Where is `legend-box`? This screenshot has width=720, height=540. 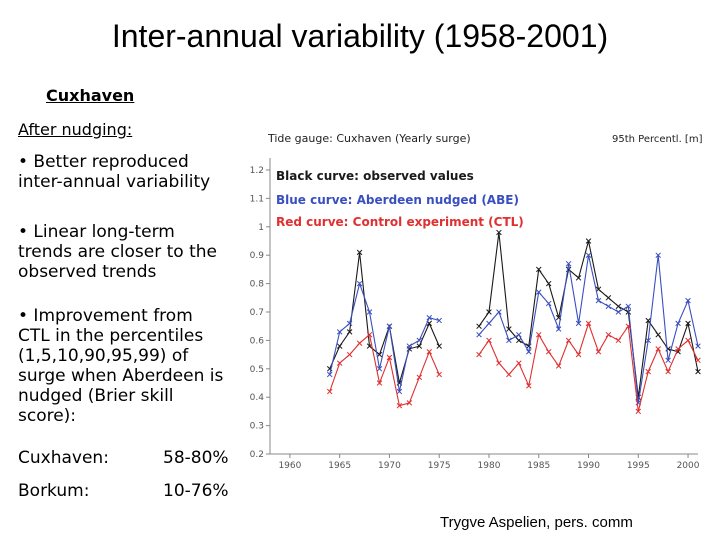
legend-box is located at coordinates (399, 176).